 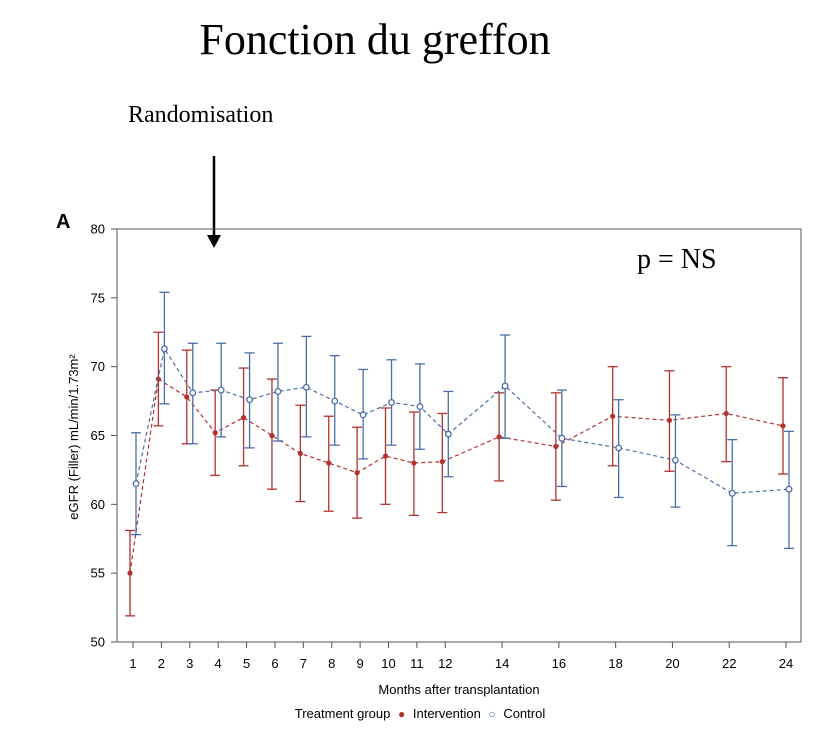 What do you see at coordinates (201, 115) in the screenshot?
I see `randomisation-label: Randomisation` at bounding box center [201, 115].